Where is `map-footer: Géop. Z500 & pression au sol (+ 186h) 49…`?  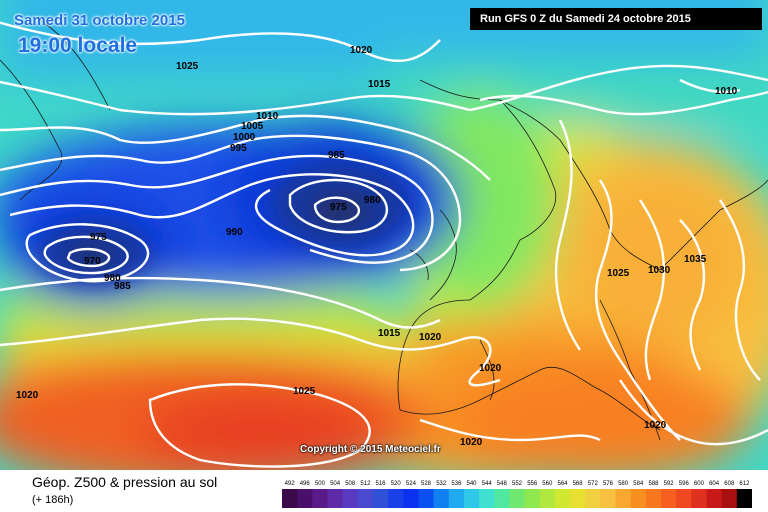 map-footer: Géop. Z500 & pression au sol (+ 186h) 49… is located at coordinates (384, 491).